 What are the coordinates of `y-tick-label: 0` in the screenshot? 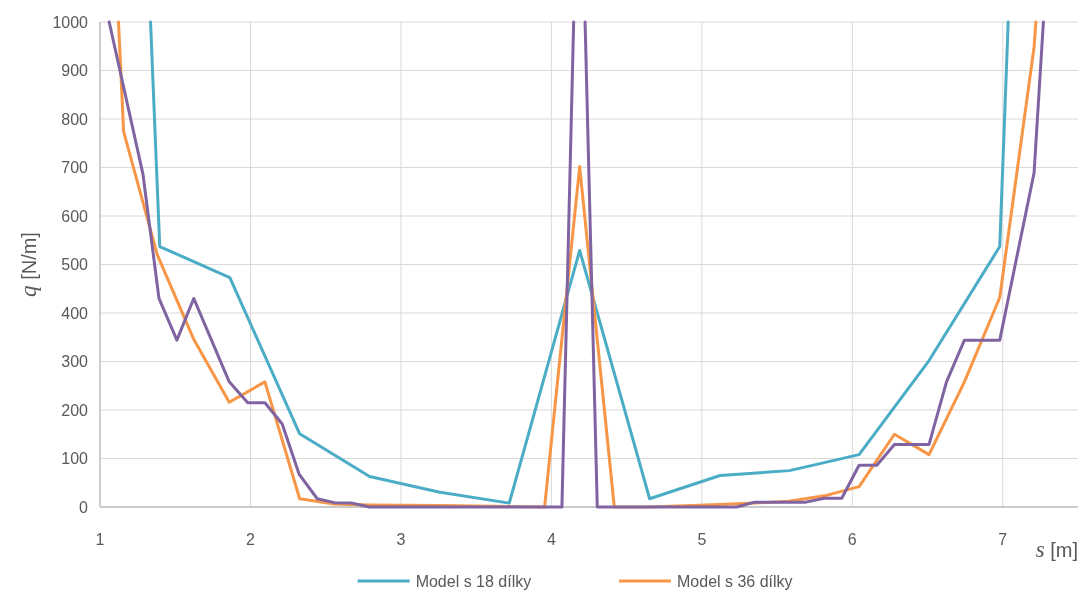 It's located at (84, 507).